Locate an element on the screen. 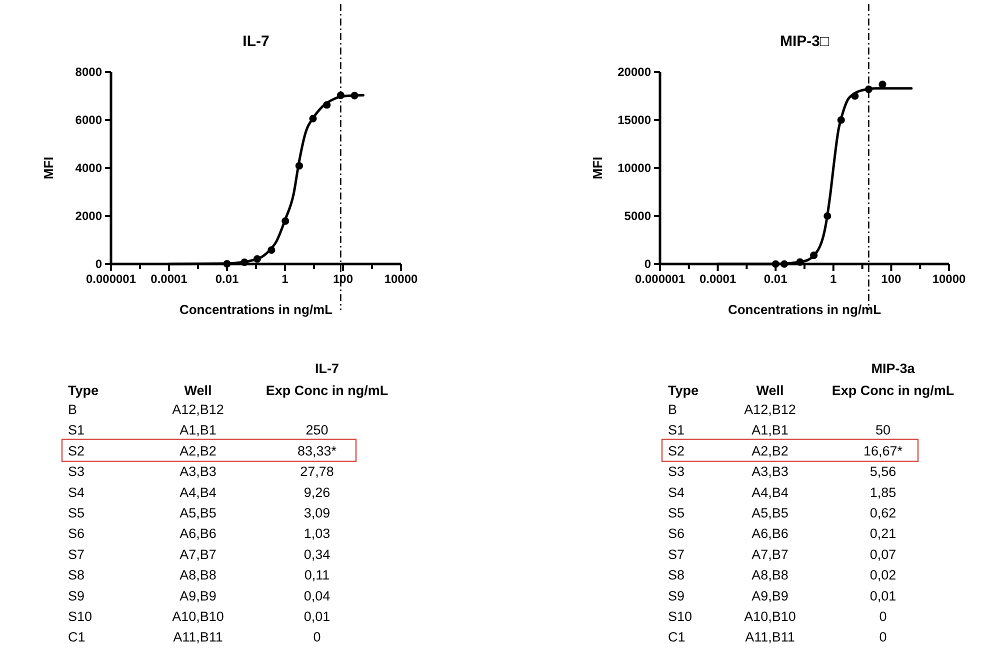 This screenshot has width=986, height=651. y-tick-label: 2000 is located at coordinates (88, 216).